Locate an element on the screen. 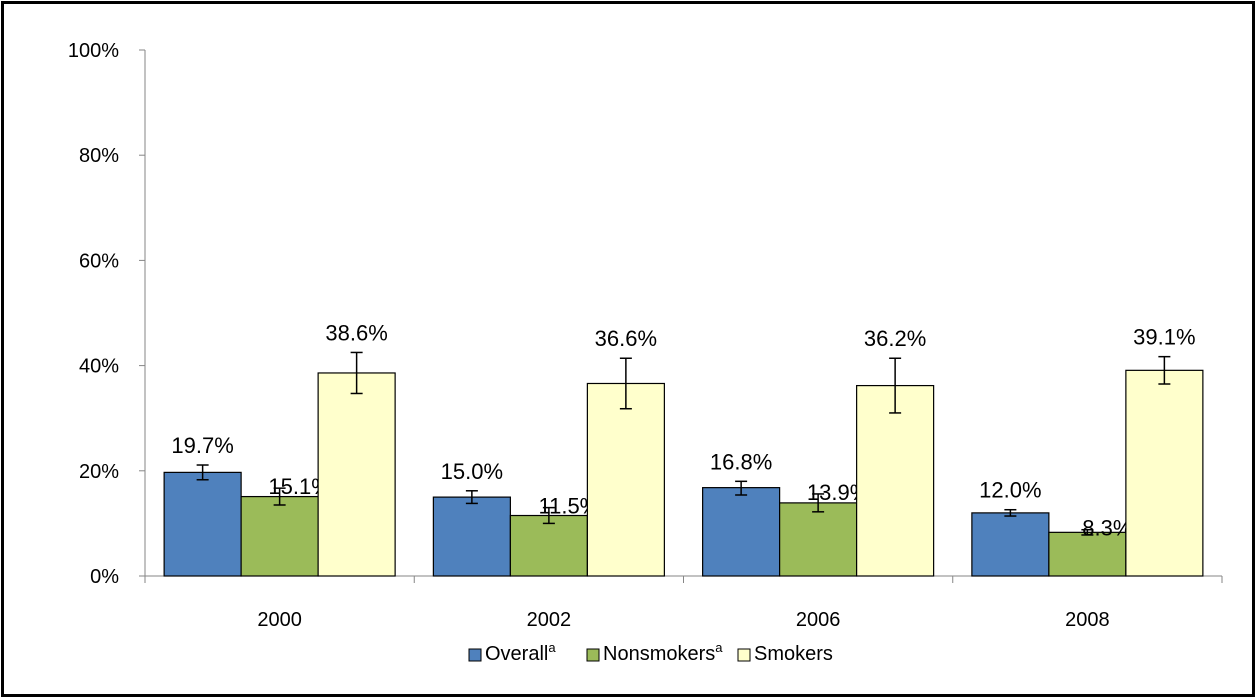 This screenshot has width=1260, height=700. legend-label: Nonsmokersa is located at coordinates (663, 652).